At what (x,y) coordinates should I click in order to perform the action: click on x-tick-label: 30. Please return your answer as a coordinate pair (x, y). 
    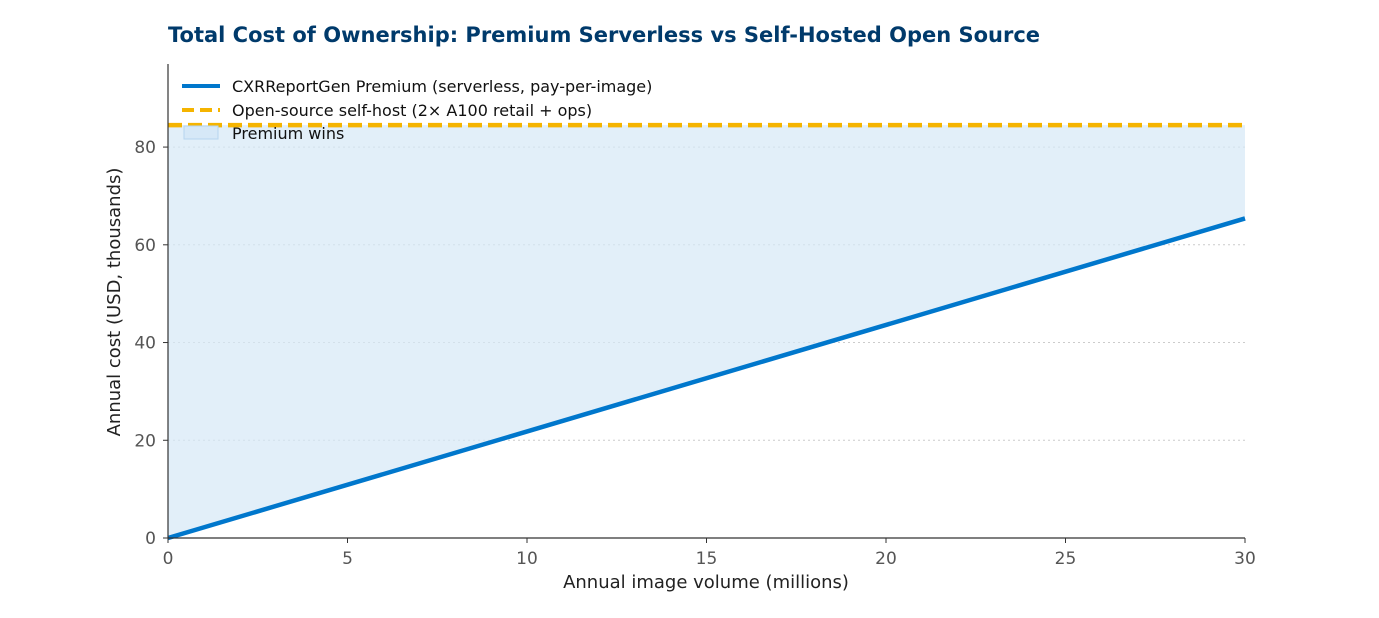
    Looking at the image, I should click on (1245, 559).